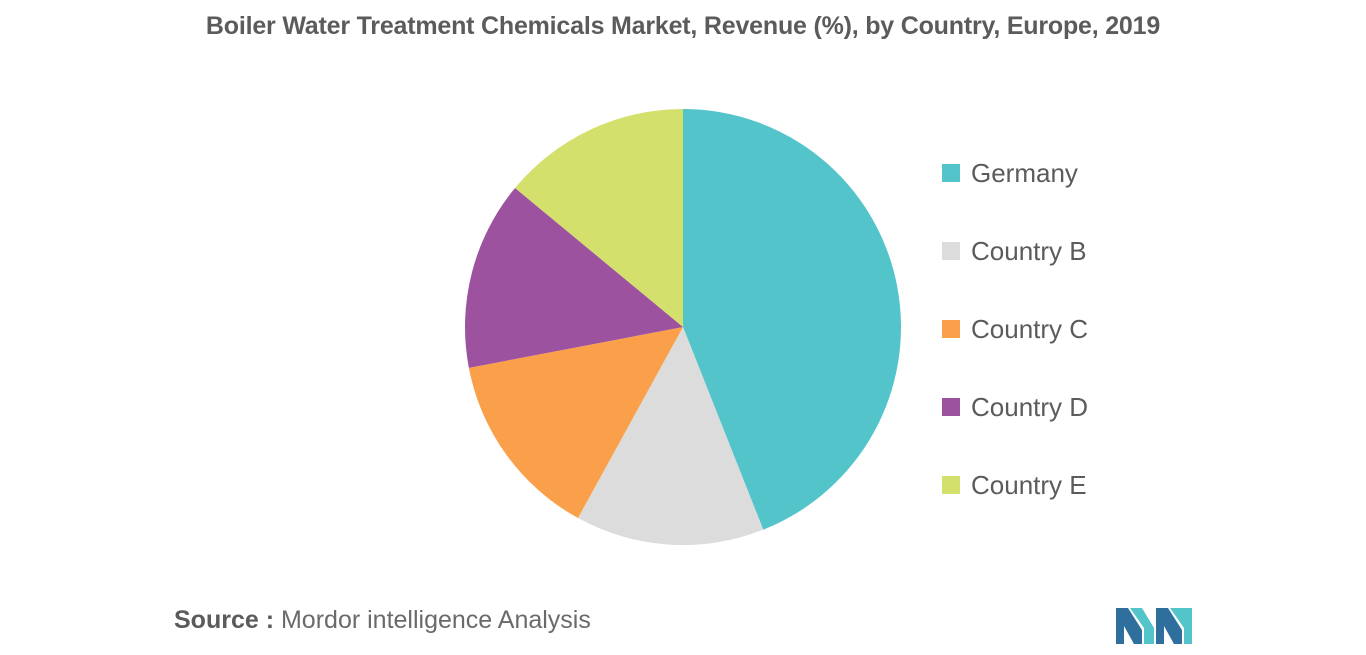 The height and width of the screenshot is (655, 1366). Describe the element at coordinates (1154, 626) in the screenshot. I see `mordor-intelligence-logo-icon` at that location.